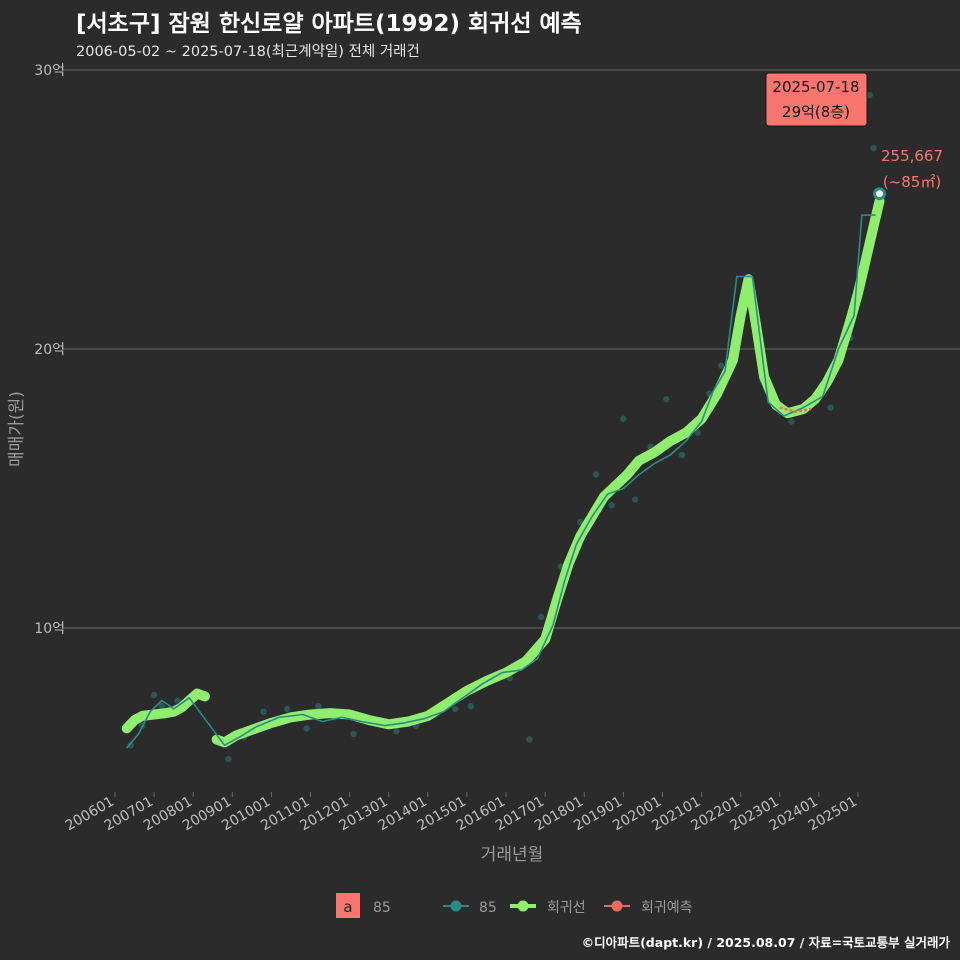  Describe the element at coordinates (329, 24) in the screenshot. I see `chart-title: [서초구] 잠원 한신로얄 아파트(1992) 회귀선 예측` at that location.